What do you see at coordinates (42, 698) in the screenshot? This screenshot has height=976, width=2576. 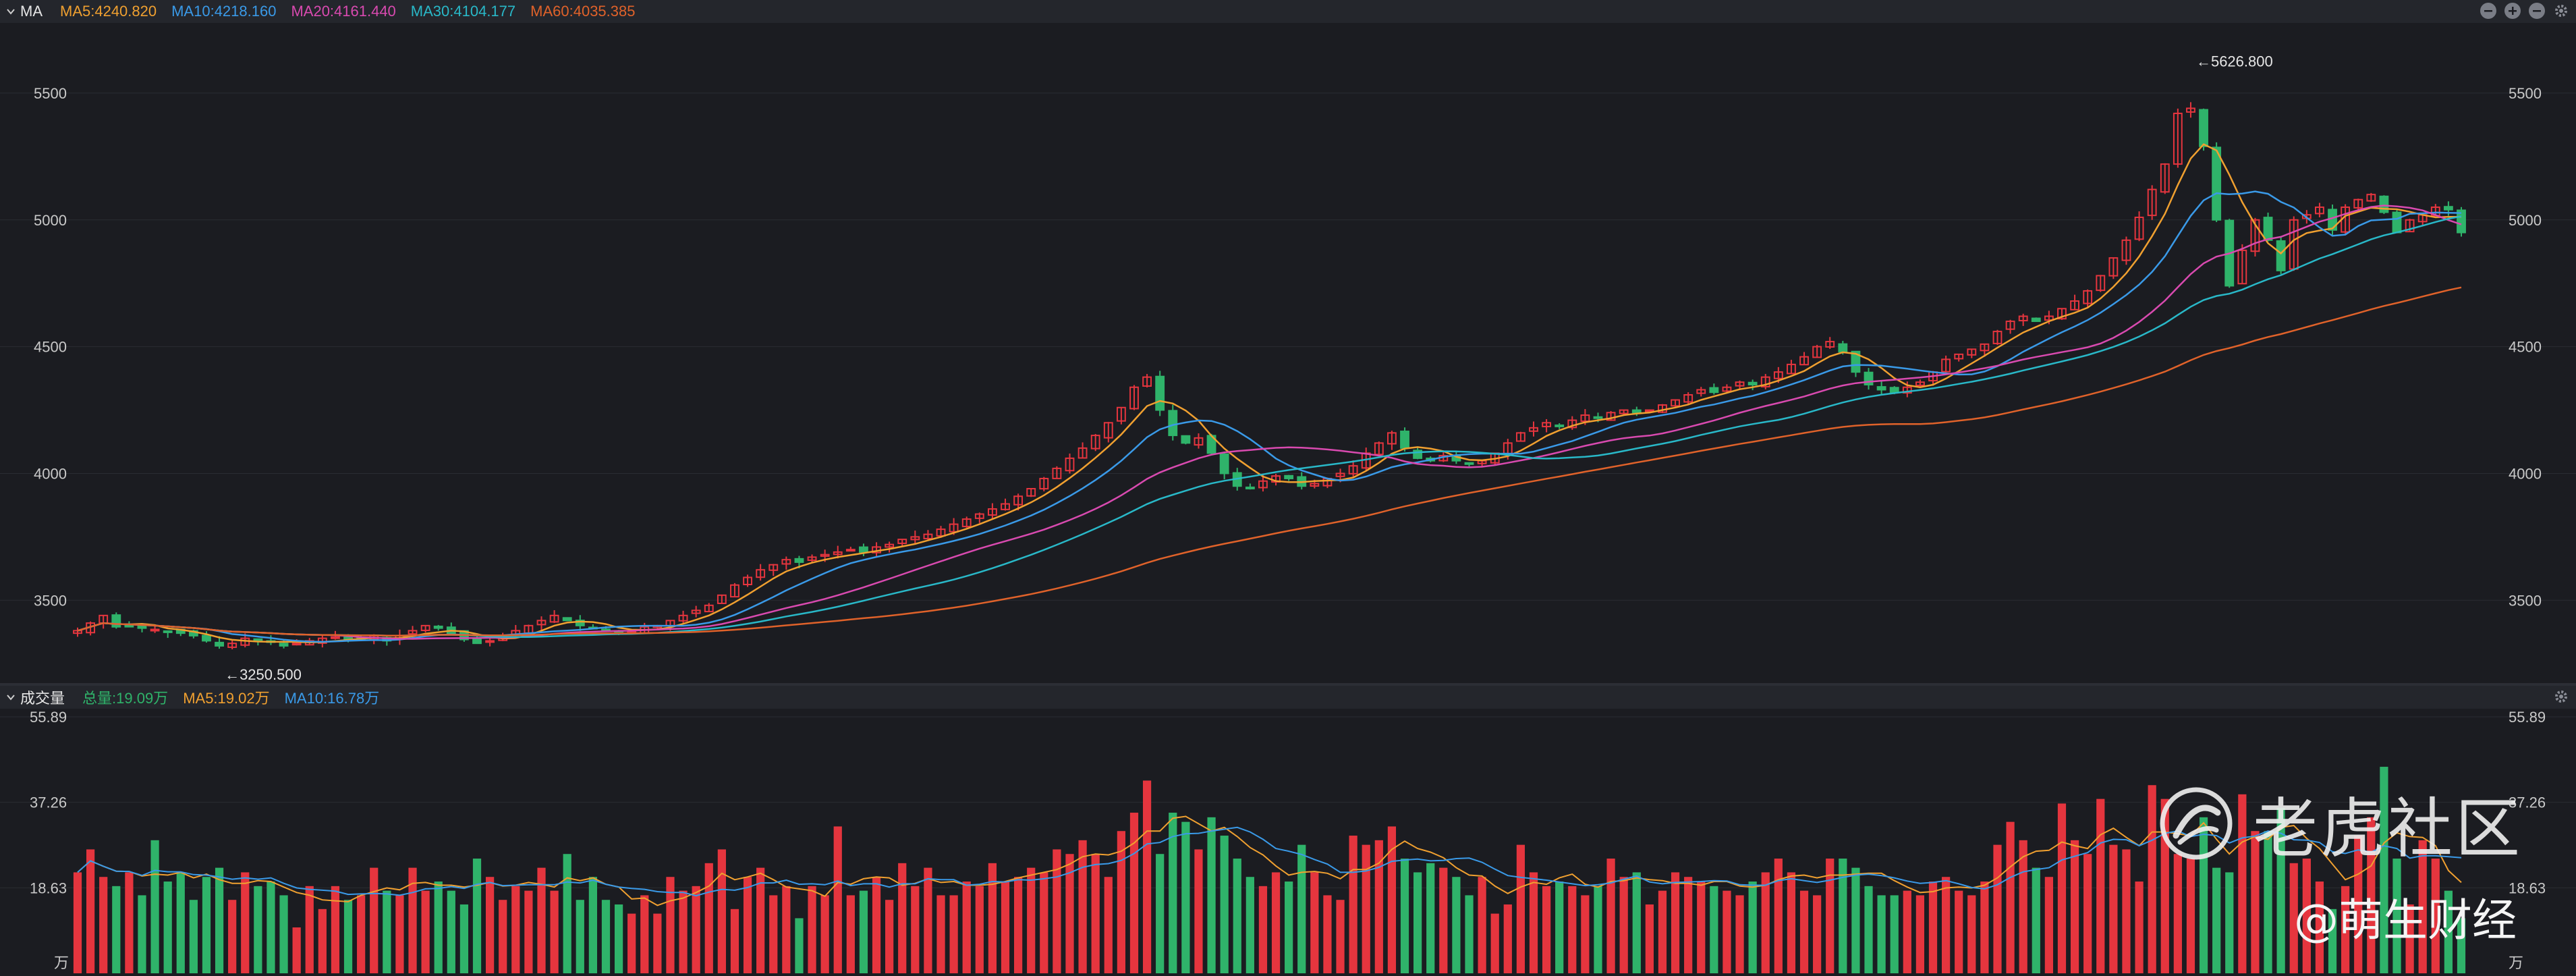 I see `volume-panel-title: 成交量` at bounding box center [42, 698].